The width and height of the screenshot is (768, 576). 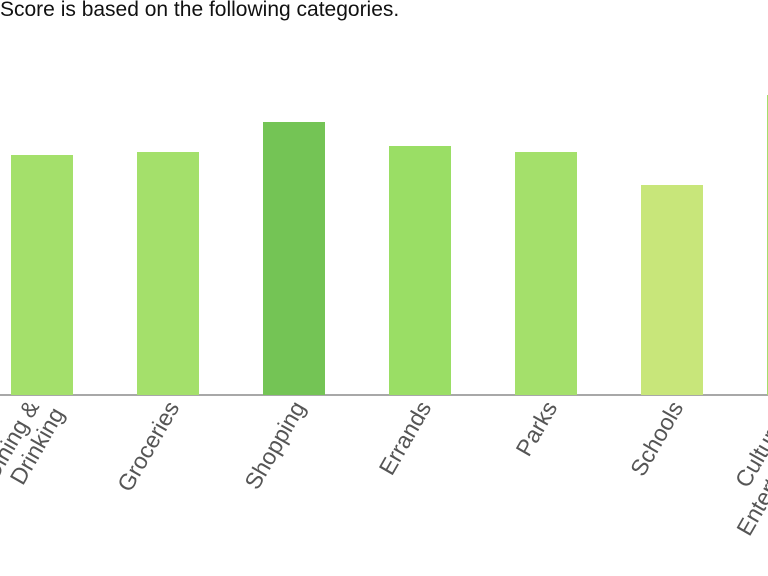 I want to click on x-tick-label: Schools, so click(x=656, y=439).